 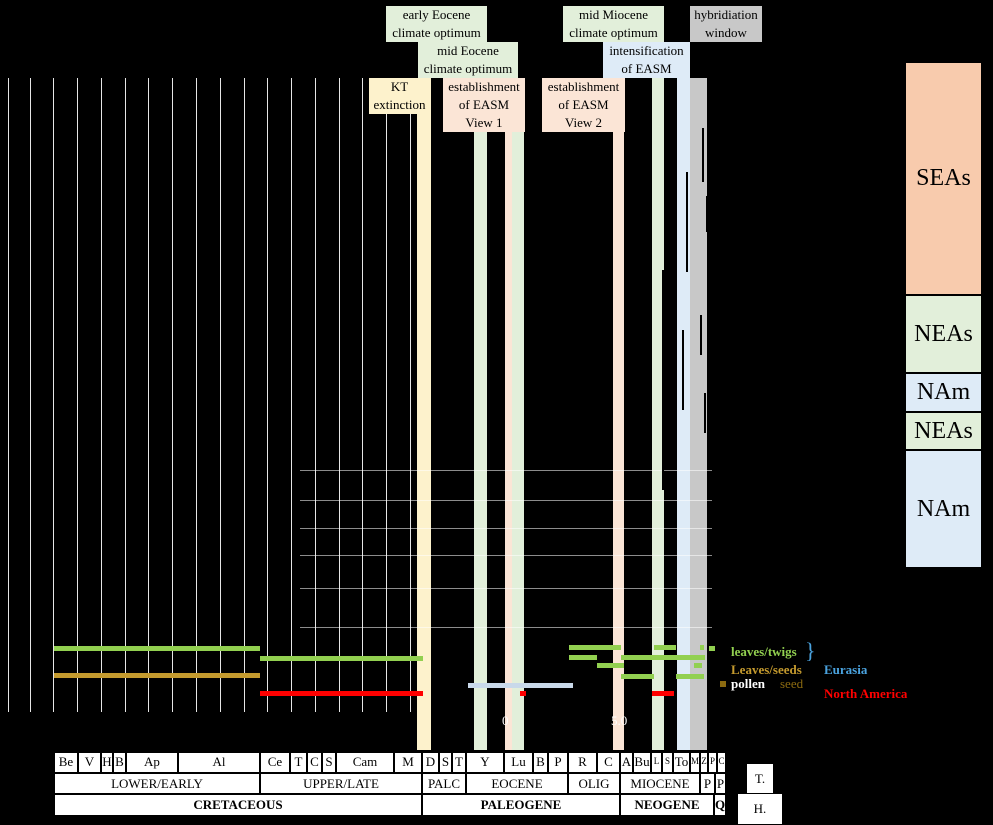 I want to click on label-intensification: intensification of EASM, so click(x=646, y=60).